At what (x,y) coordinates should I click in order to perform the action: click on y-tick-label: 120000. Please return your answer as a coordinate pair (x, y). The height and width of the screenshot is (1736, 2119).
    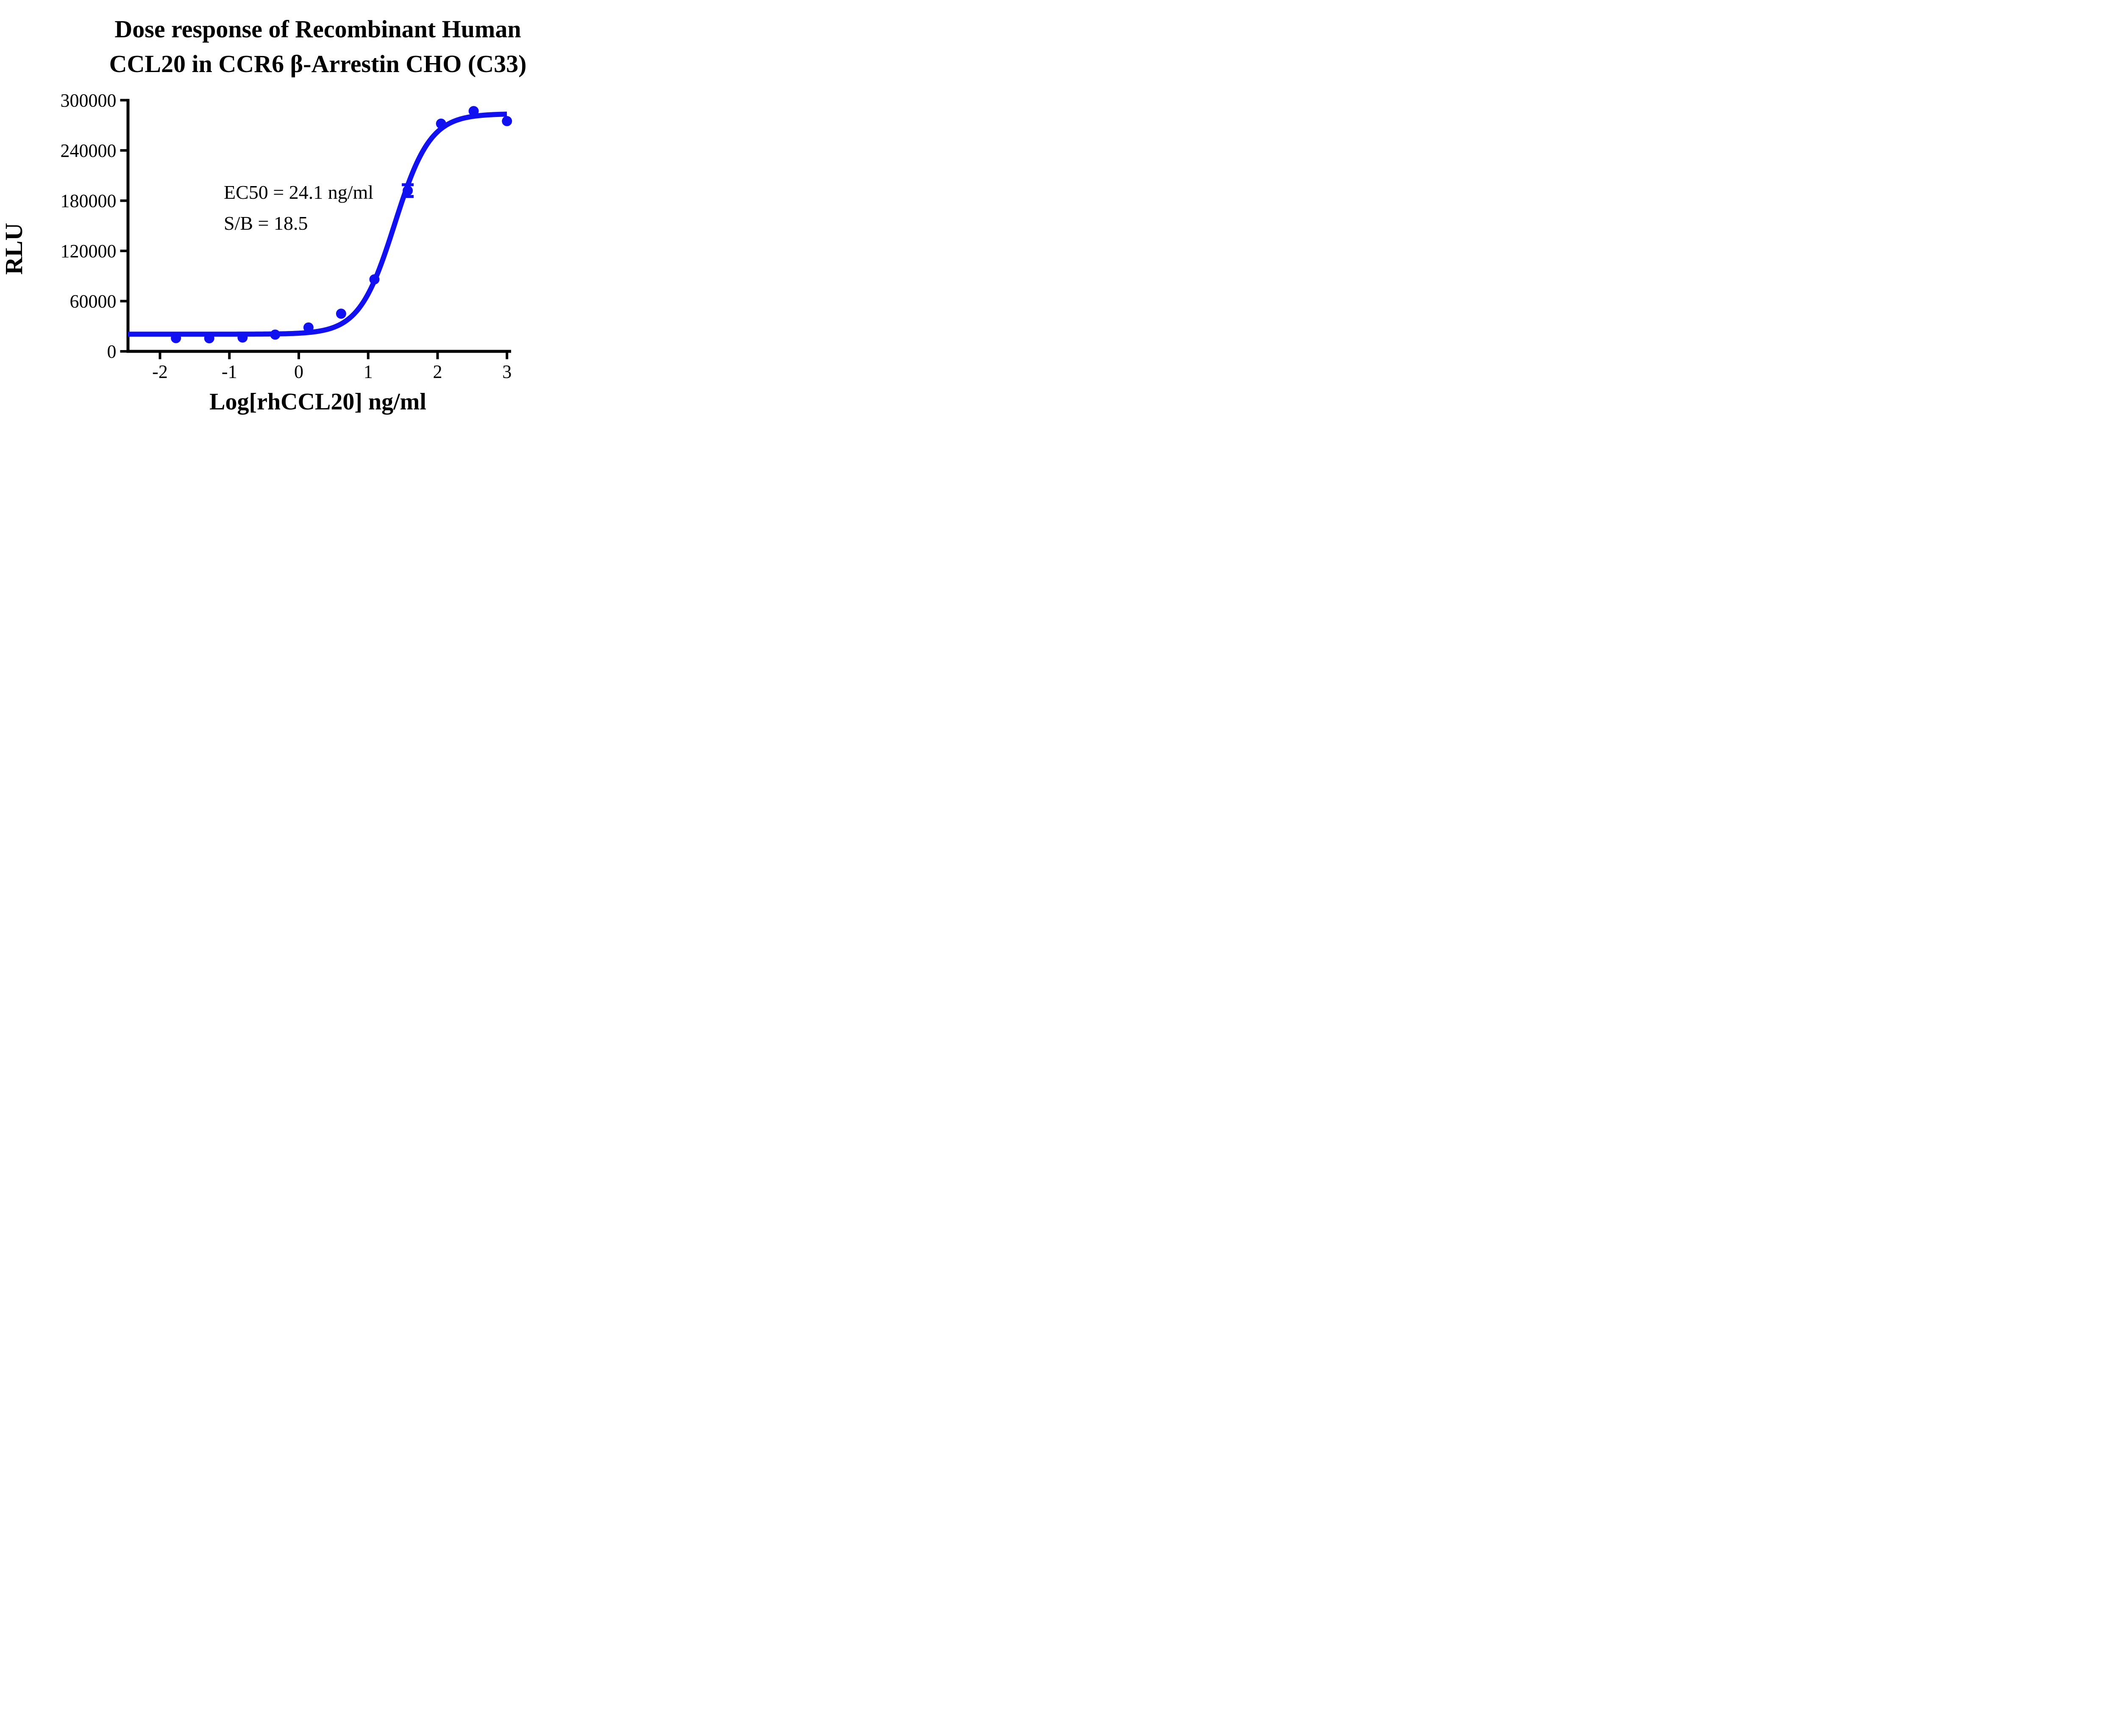
    Looking at the image, I should click on (89, 251).